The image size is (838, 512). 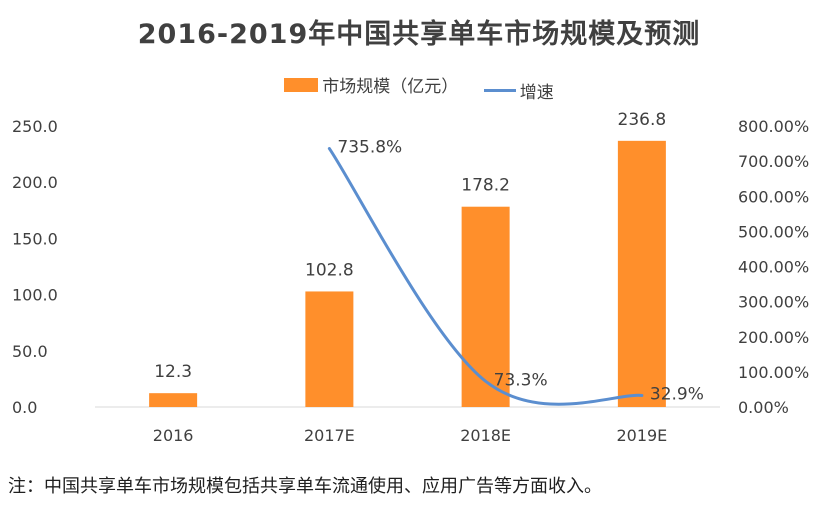 What do you see at coordinates (173, 372) in the screenshot?
I see `bar-data-label: 12.3` at bounding box center [173, 372].